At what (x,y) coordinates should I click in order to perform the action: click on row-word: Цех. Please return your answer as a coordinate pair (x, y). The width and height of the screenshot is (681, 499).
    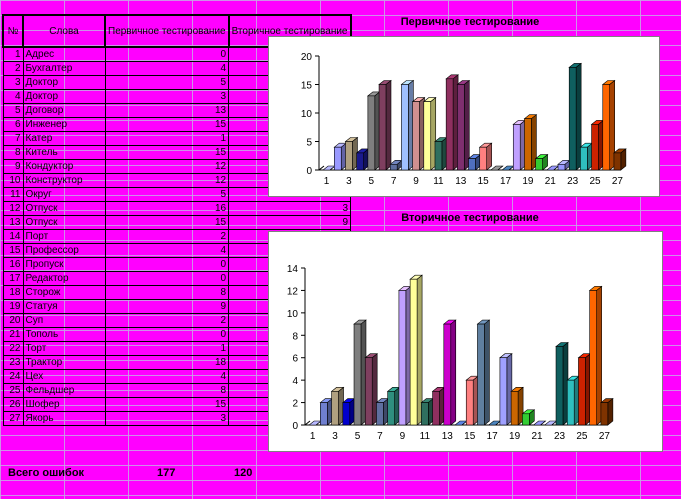
    Looking at the image, I should click on (64, 376).